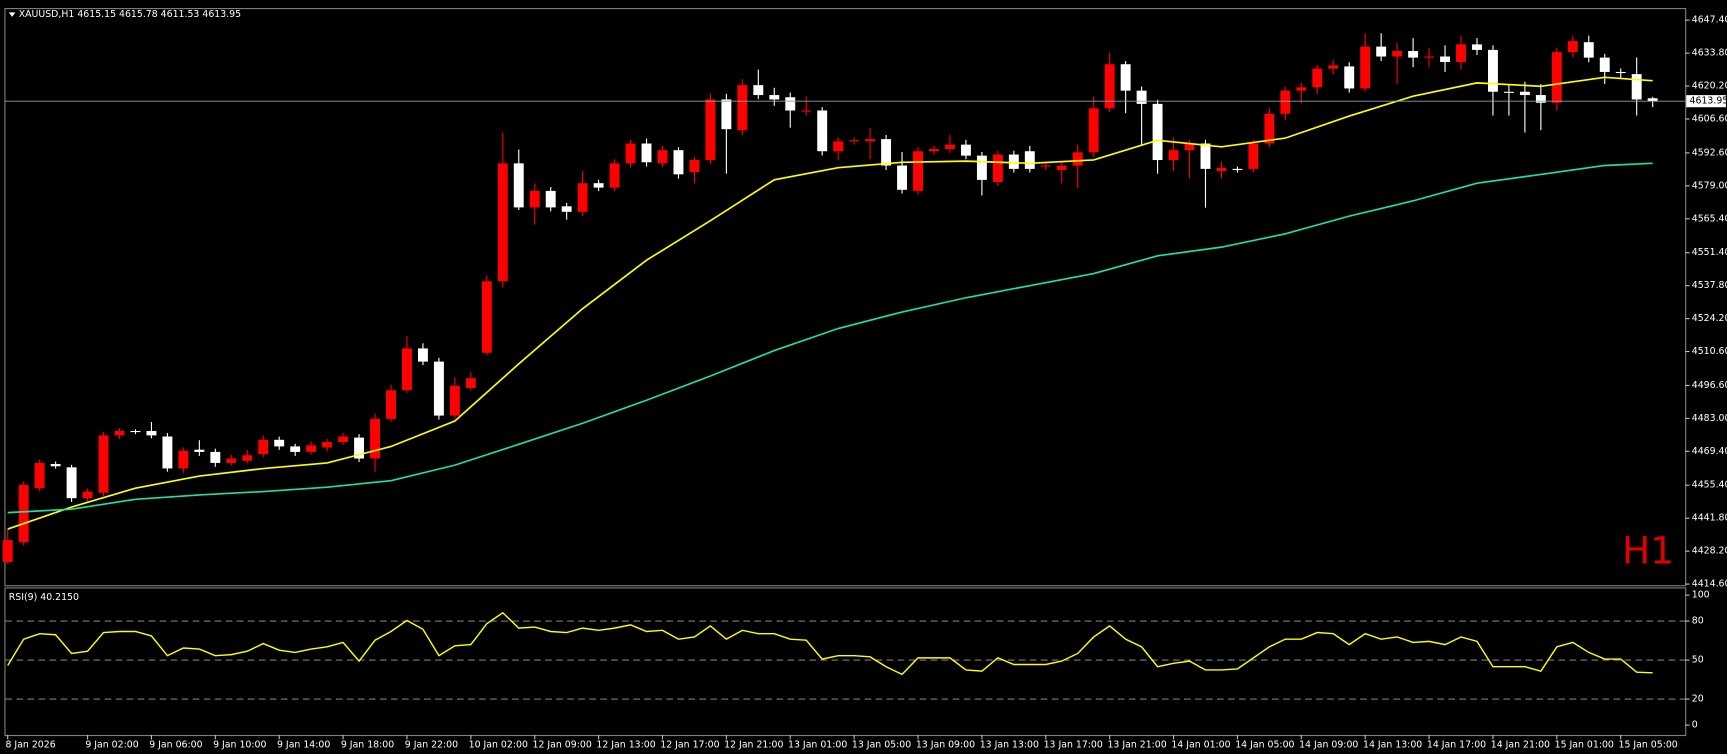 The image size is (1727, 754). What do you see at coordinates (1709, 518) in the screenshot?
I see `y-tick-label: 4441.80` at bounding box center [1709, 518].